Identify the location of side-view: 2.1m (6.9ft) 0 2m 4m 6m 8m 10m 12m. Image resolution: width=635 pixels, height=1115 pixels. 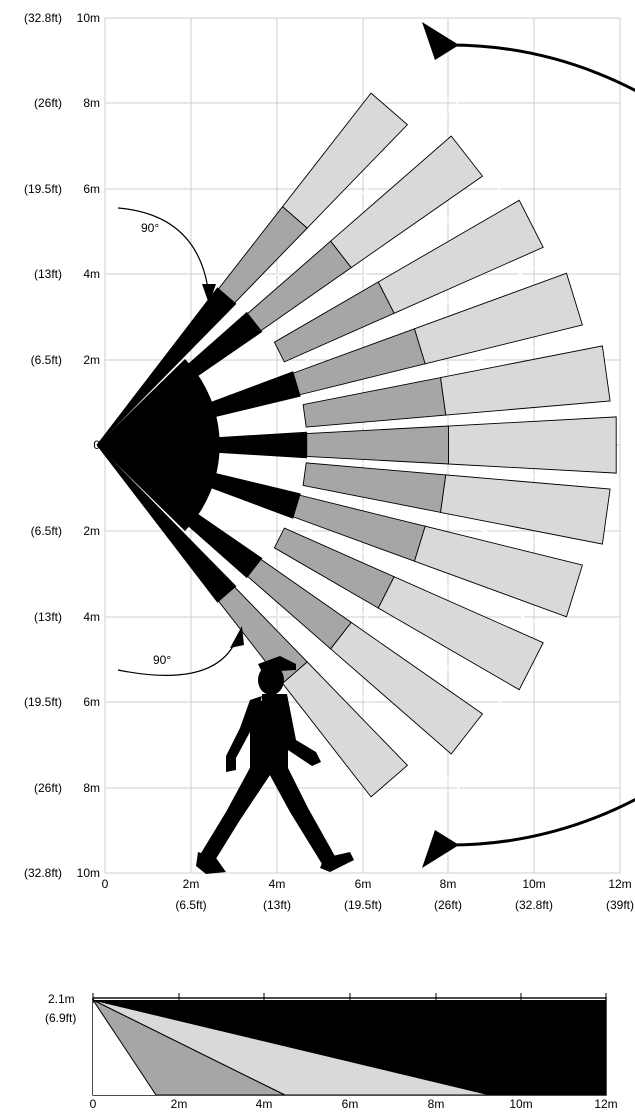
(331, 1051).